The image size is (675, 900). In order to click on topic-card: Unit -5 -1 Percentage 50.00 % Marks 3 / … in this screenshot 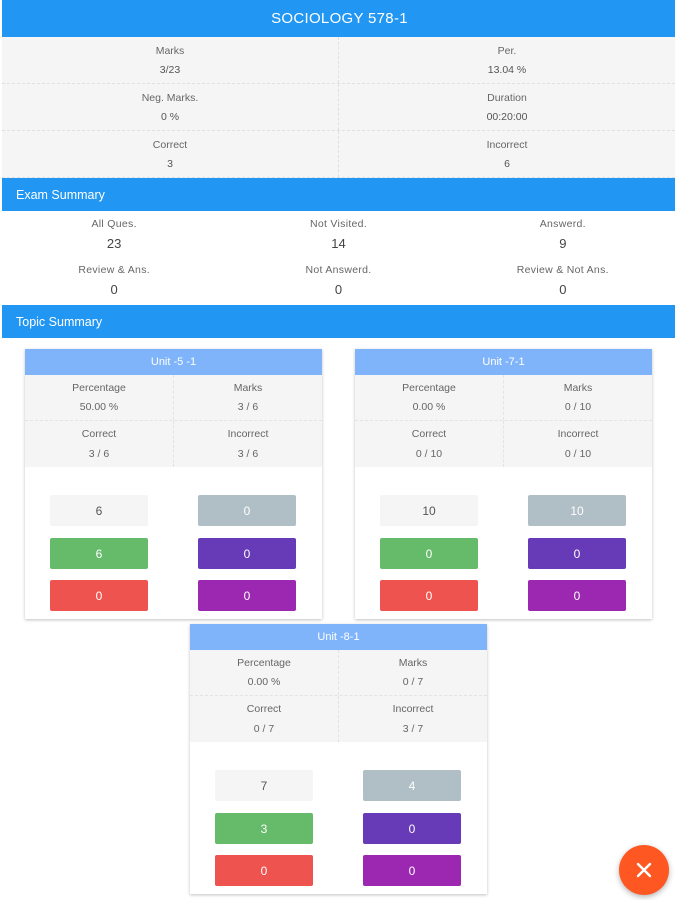, I will do `click(173, 484)`.